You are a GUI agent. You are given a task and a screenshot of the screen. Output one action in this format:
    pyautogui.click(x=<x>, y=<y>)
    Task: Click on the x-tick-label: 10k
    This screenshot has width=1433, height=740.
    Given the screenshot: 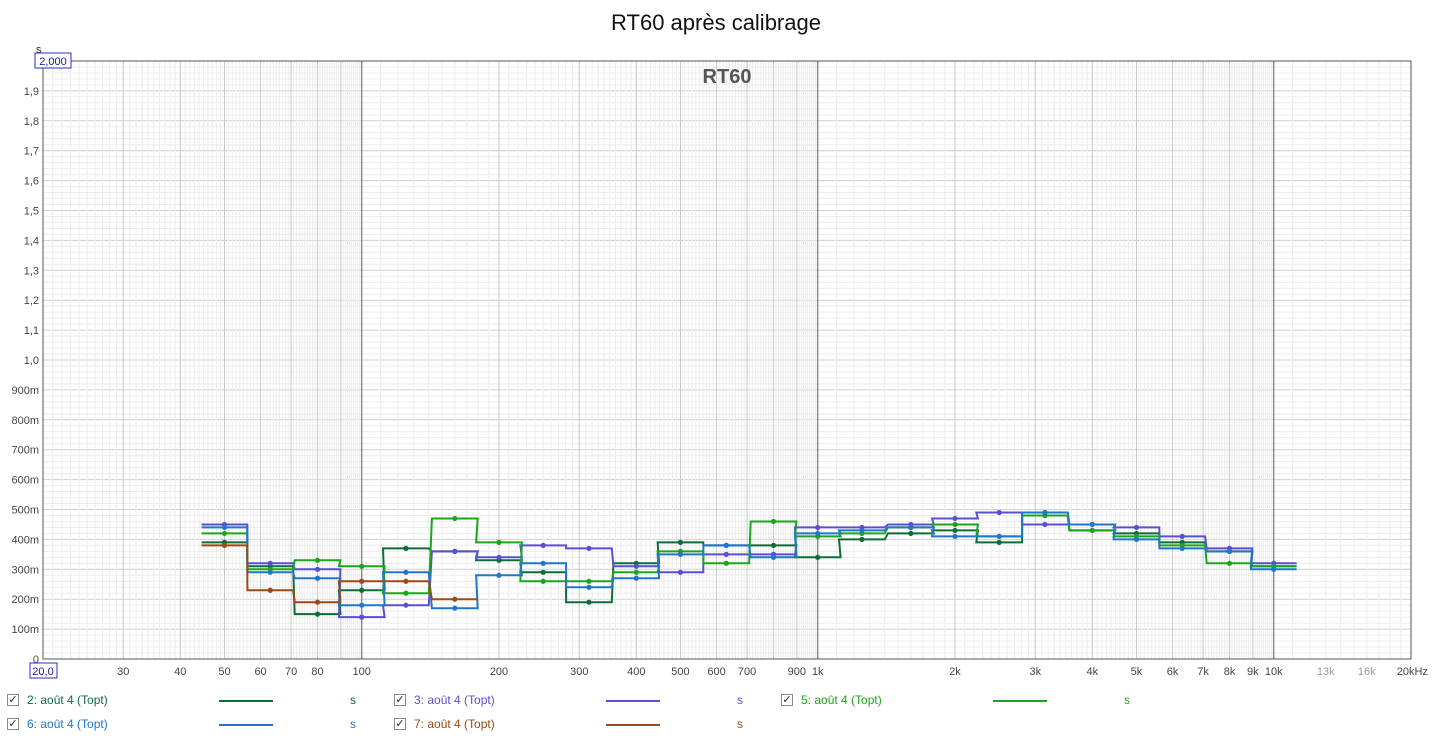 What is the action you would take?
    pyautogui.click(x=1274, y=672)
    